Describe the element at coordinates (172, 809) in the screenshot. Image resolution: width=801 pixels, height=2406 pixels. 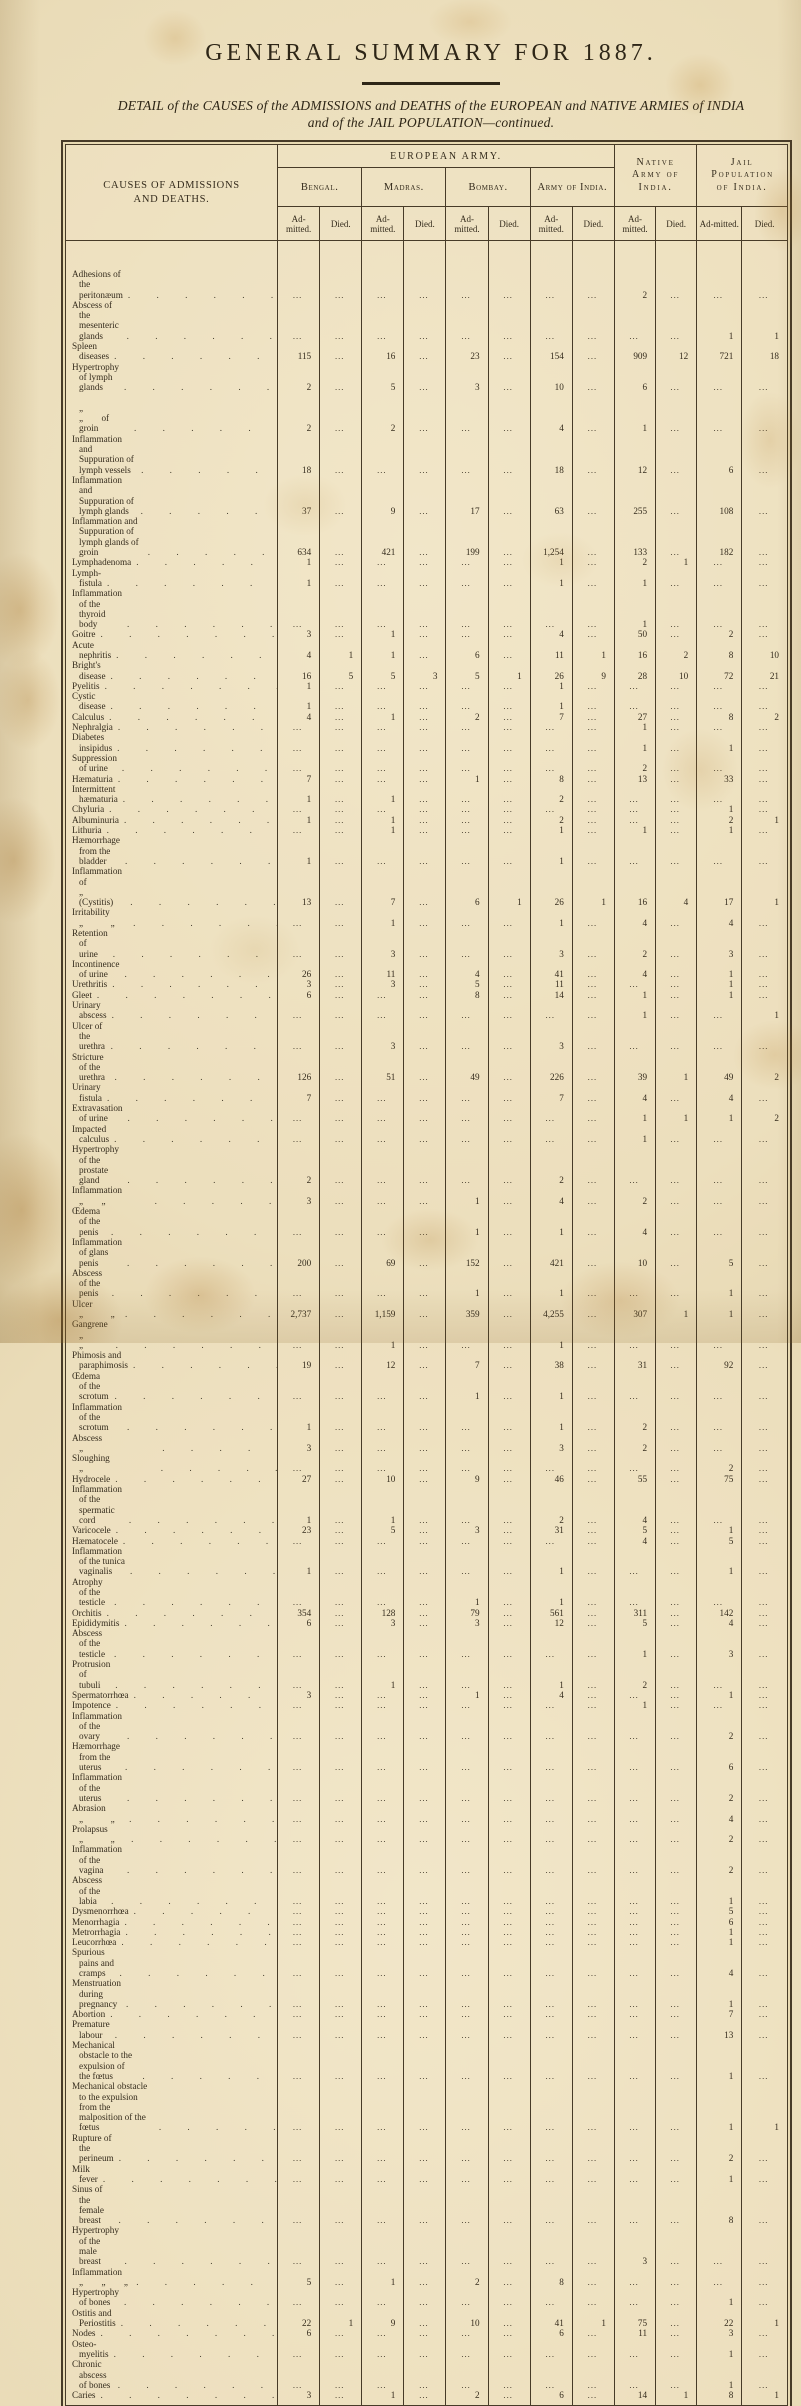
I see `cause-cell: Chyluria` at that location.